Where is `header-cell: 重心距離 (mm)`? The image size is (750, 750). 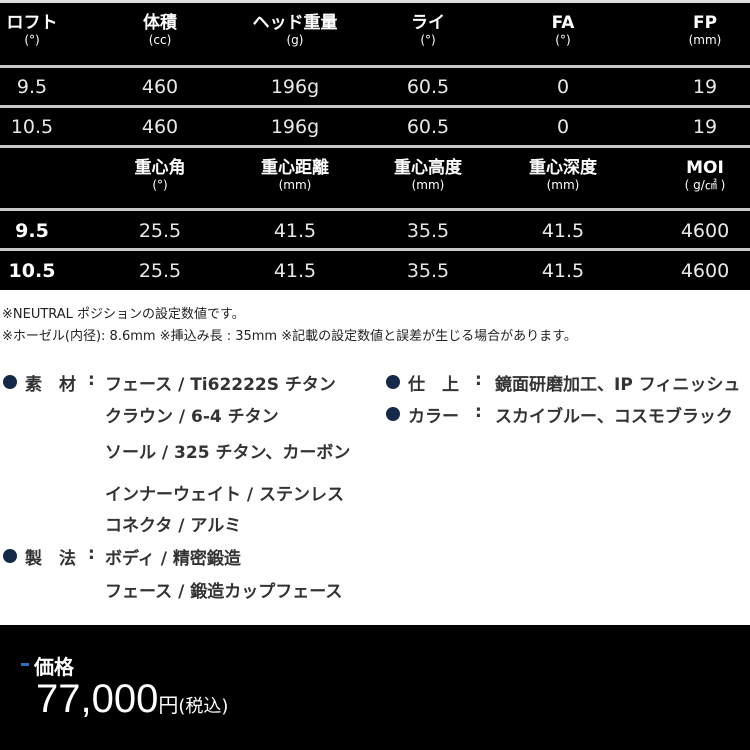
header-cell: 重心距離 (mm) is located at coordinates (295, 175).